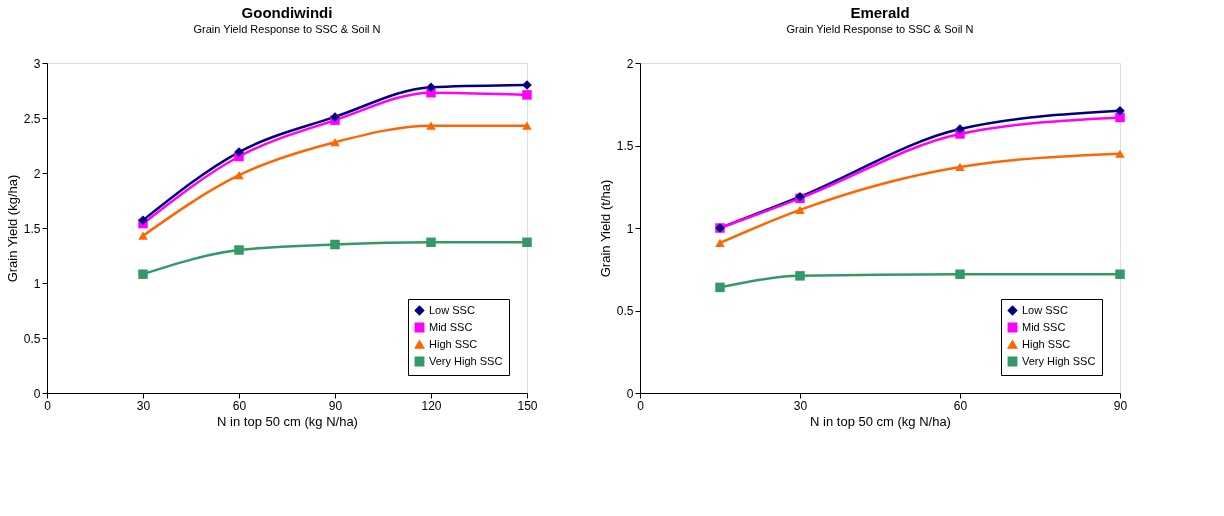 The height and width of the screenshot is (516, 1224). I want to click on x-tick-label: 120, so click(431, 405).